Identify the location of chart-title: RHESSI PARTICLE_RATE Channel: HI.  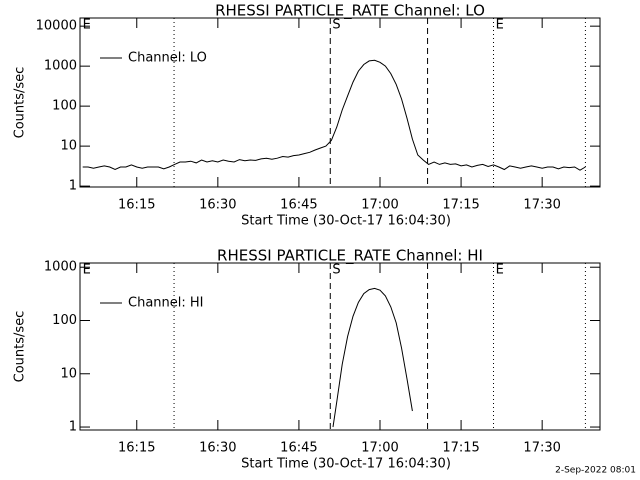
(350, 256).